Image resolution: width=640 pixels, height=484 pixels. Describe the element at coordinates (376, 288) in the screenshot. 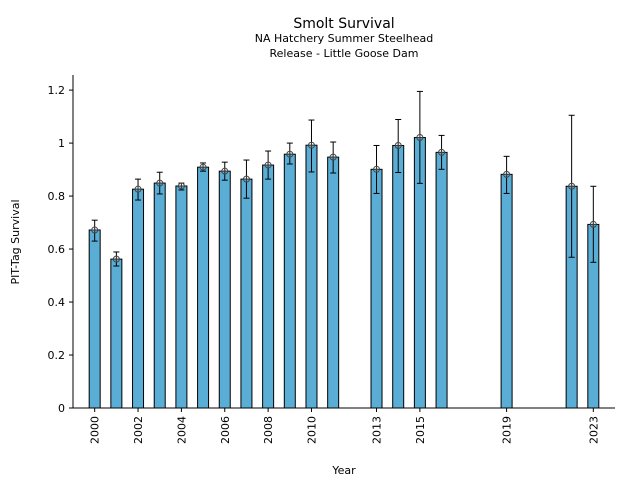

I see `bar-2013` at that location.